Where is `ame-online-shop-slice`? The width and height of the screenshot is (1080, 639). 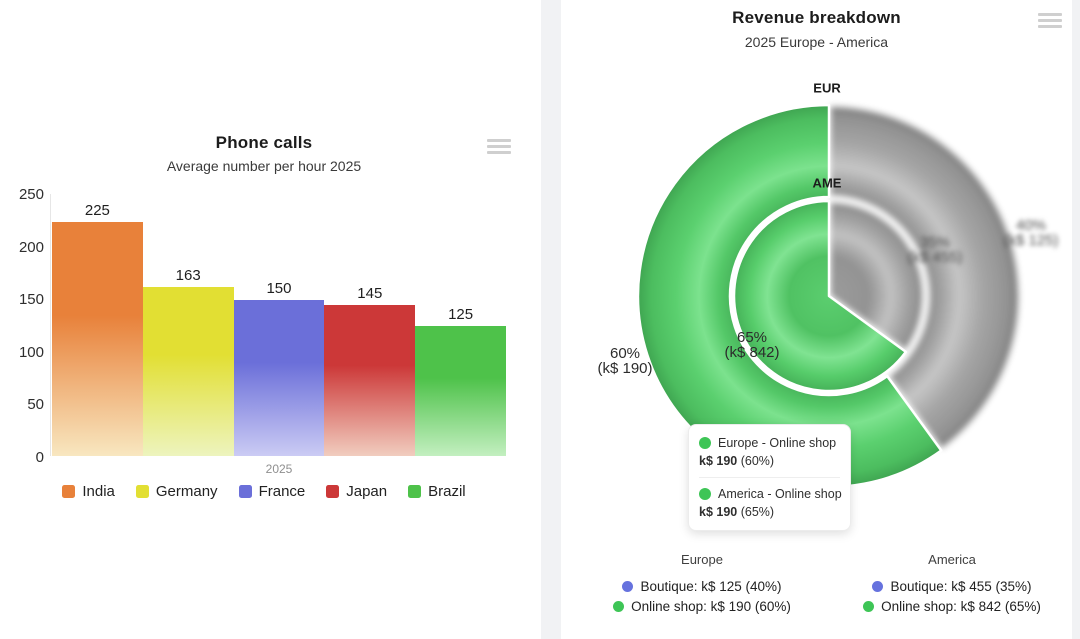
ame-online-shop-slice is located at coordinates (820, 296).